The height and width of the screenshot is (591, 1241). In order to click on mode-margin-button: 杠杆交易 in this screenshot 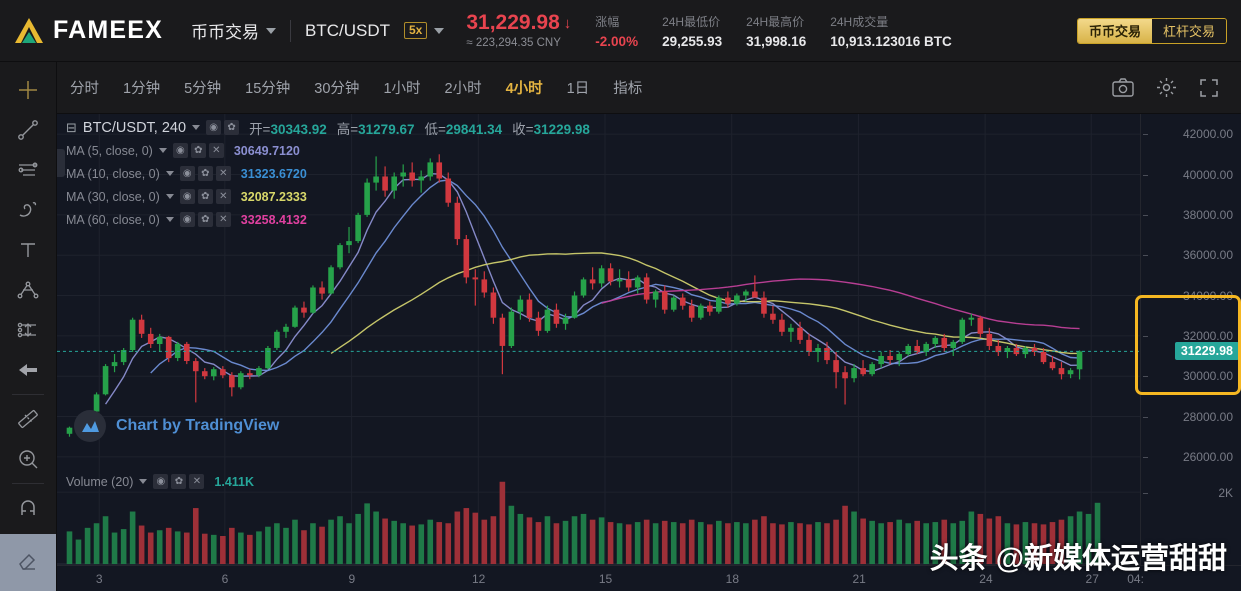, I will do `click(1188, 30)`.